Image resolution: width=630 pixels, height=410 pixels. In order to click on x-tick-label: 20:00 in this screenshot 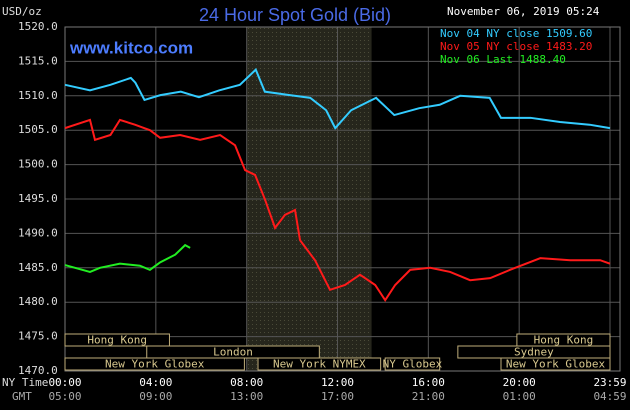, I will do `click(519, 382)`.